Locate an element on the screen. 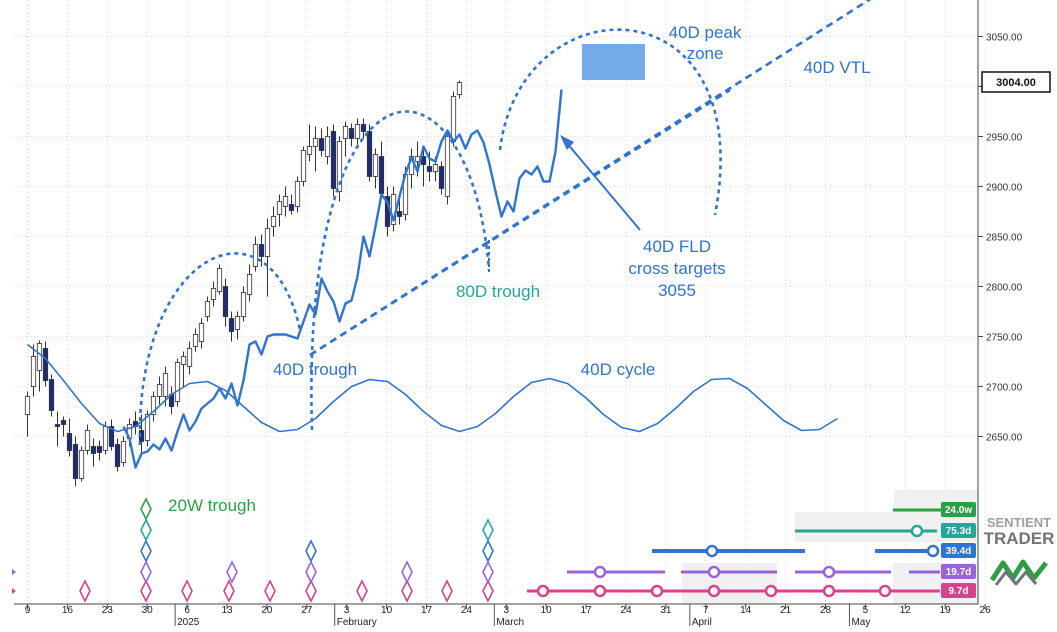 This screenshot has height=632, width=1057. x-tick-label: 13 is located at coordinates (227, 610).